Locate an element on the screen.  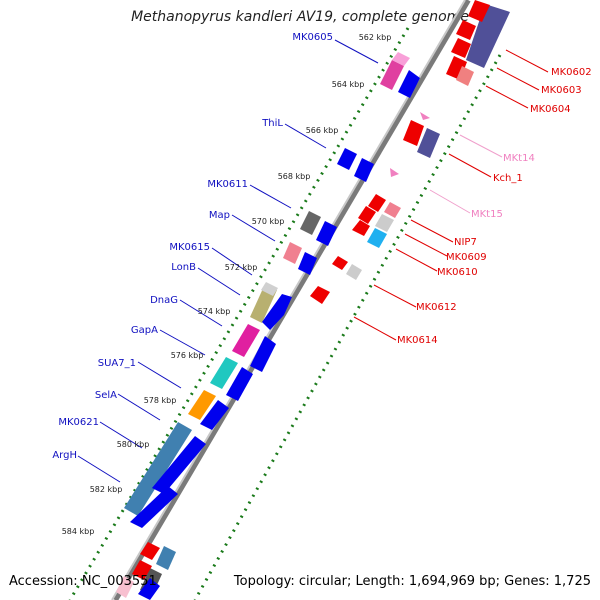
trna-leader-lines is located at coordinates (466, 174).